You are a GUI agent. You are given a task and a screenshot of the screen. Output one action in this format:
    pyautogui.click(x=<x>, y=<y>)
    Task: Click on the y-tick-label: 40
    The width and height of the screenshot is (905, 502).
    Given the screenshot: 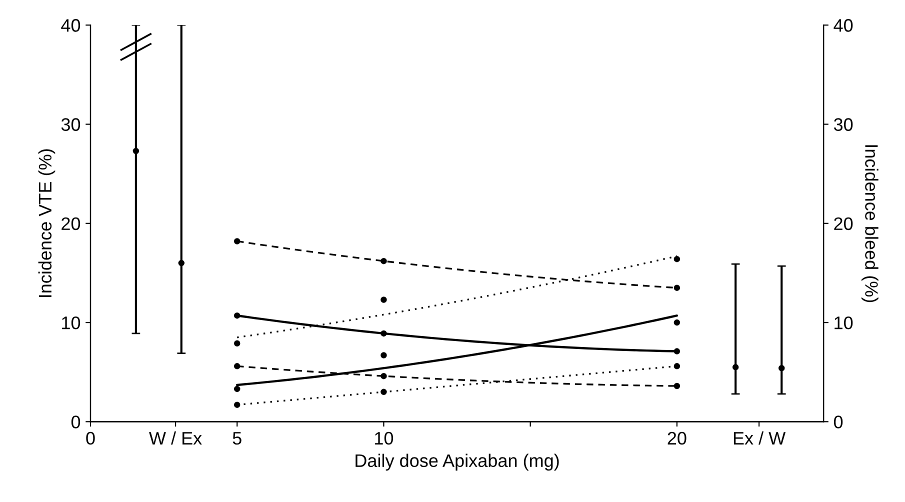 What is the action you would take?
    pyautogui.click(x=70, y=25)
    